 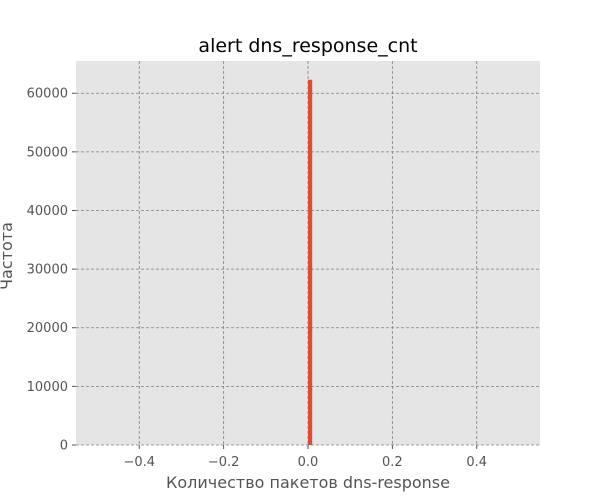 What do you see at coordinates (139, 462) in the screenshot?
I see `x-tick-label: −0.4` at bounding box center [139, 462].